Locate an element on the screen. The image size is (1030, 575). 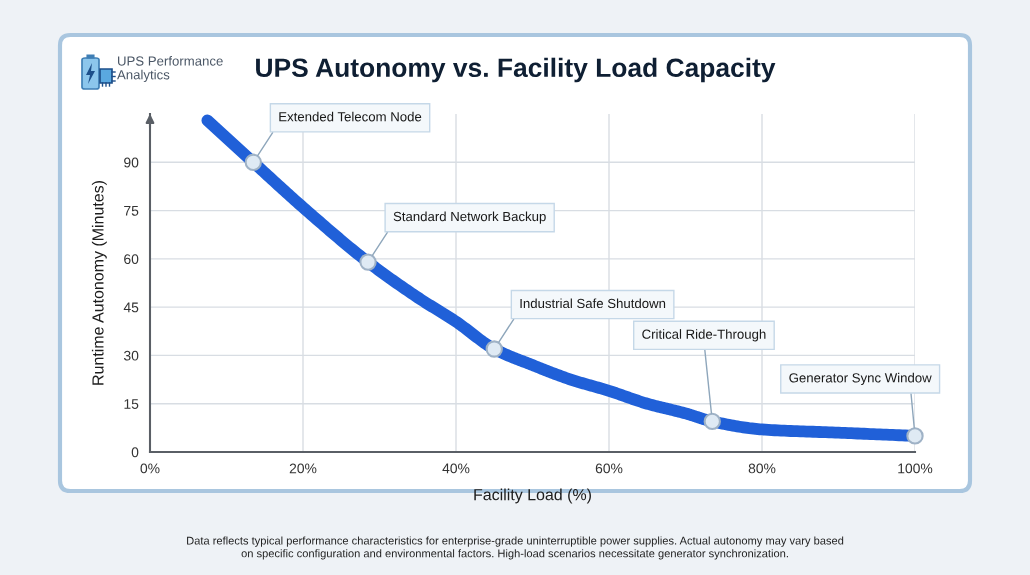
y-tick-label: 15 is located at coordinates (131, 404).